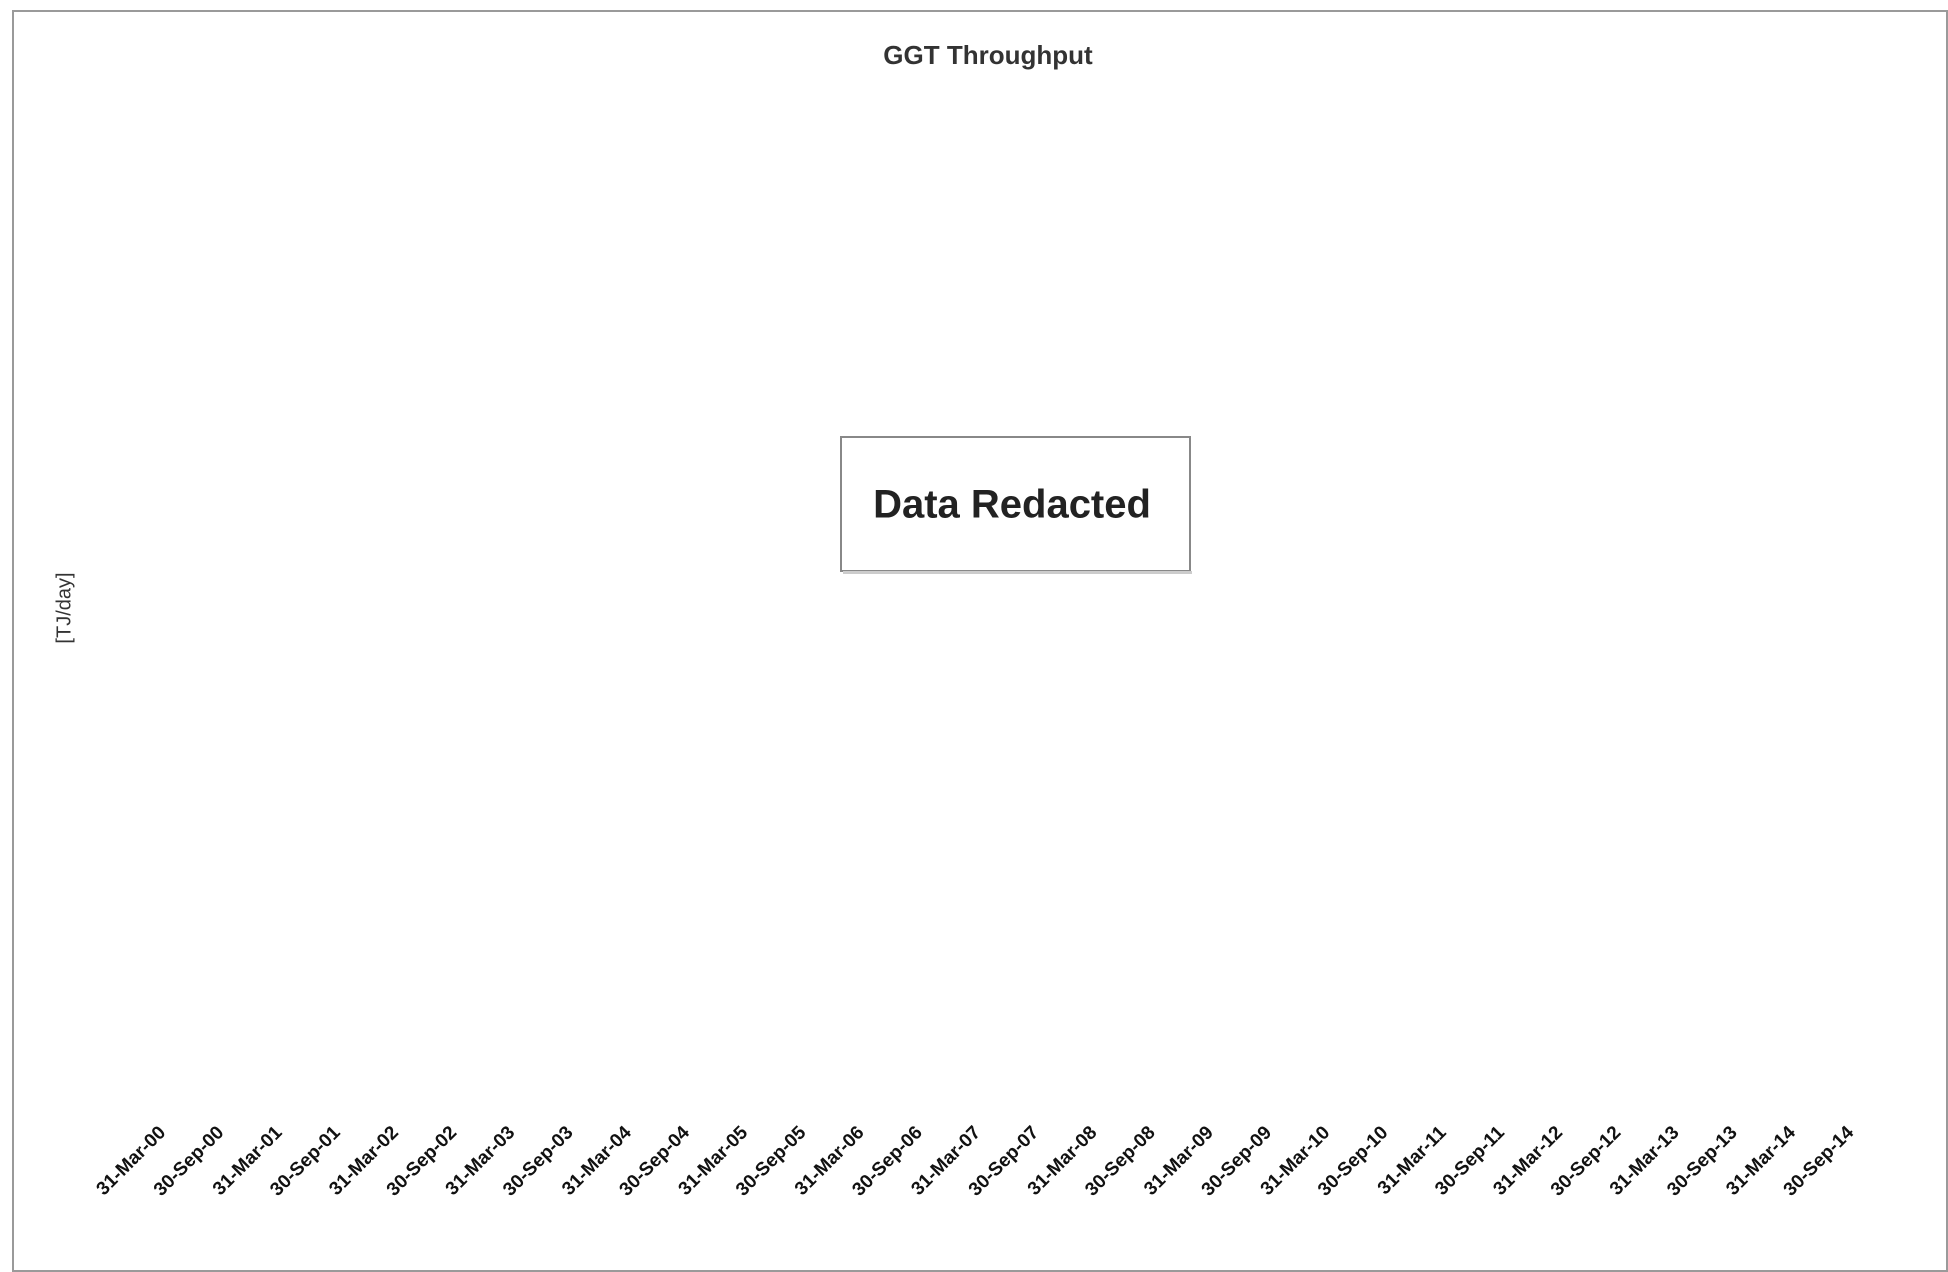 This screenshot has height=1272, width=1948. I want to click on annotation-box, so click(1015, 504).